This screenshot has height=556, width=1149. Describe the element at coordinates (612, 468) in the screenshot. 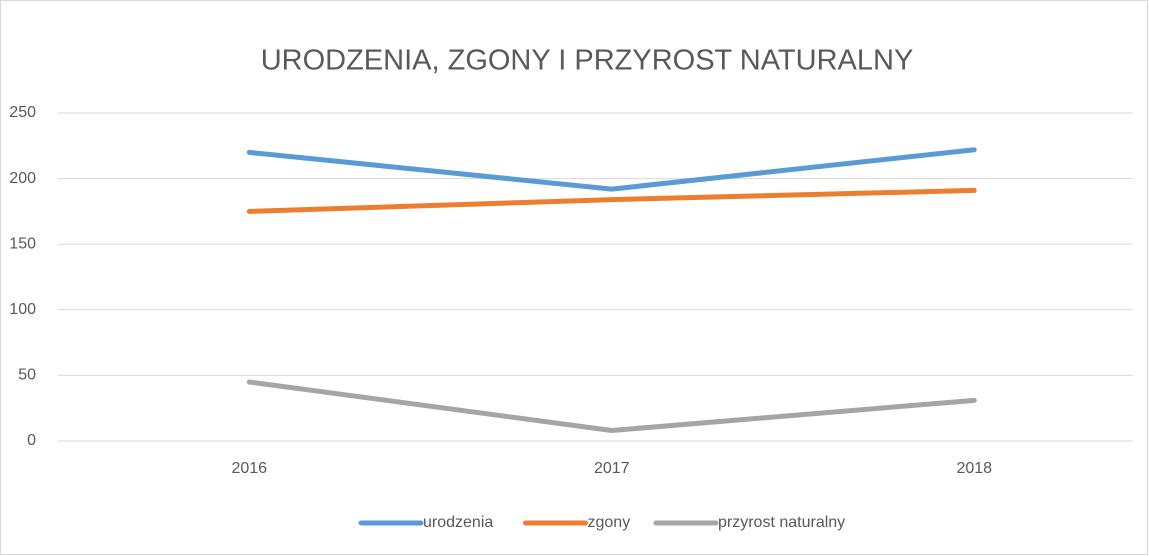

I see `x-tick-label: 2017` at that location.